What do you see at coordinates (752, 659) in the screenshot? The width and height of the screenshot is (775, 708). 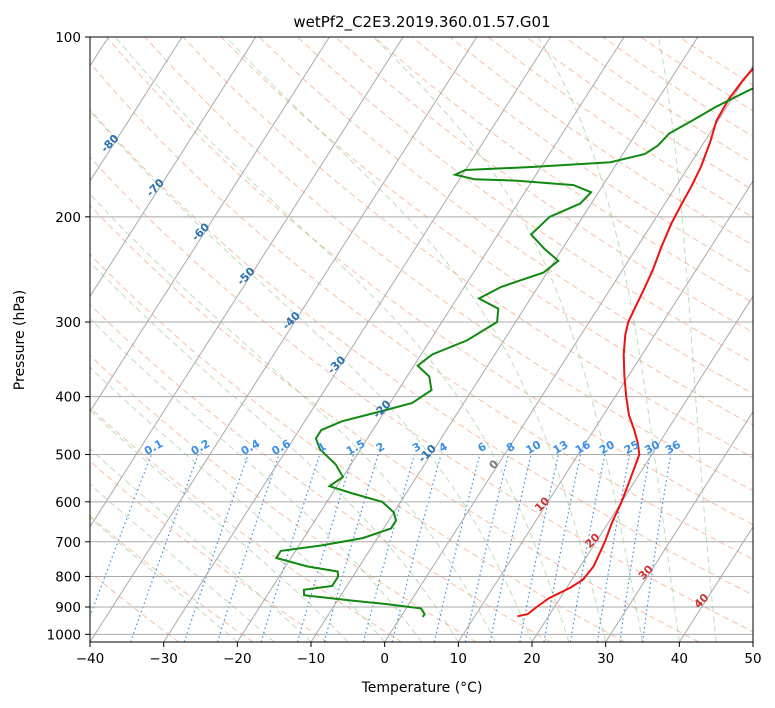 I see `x-tick-label: 50` at bounding box center [752, 659].